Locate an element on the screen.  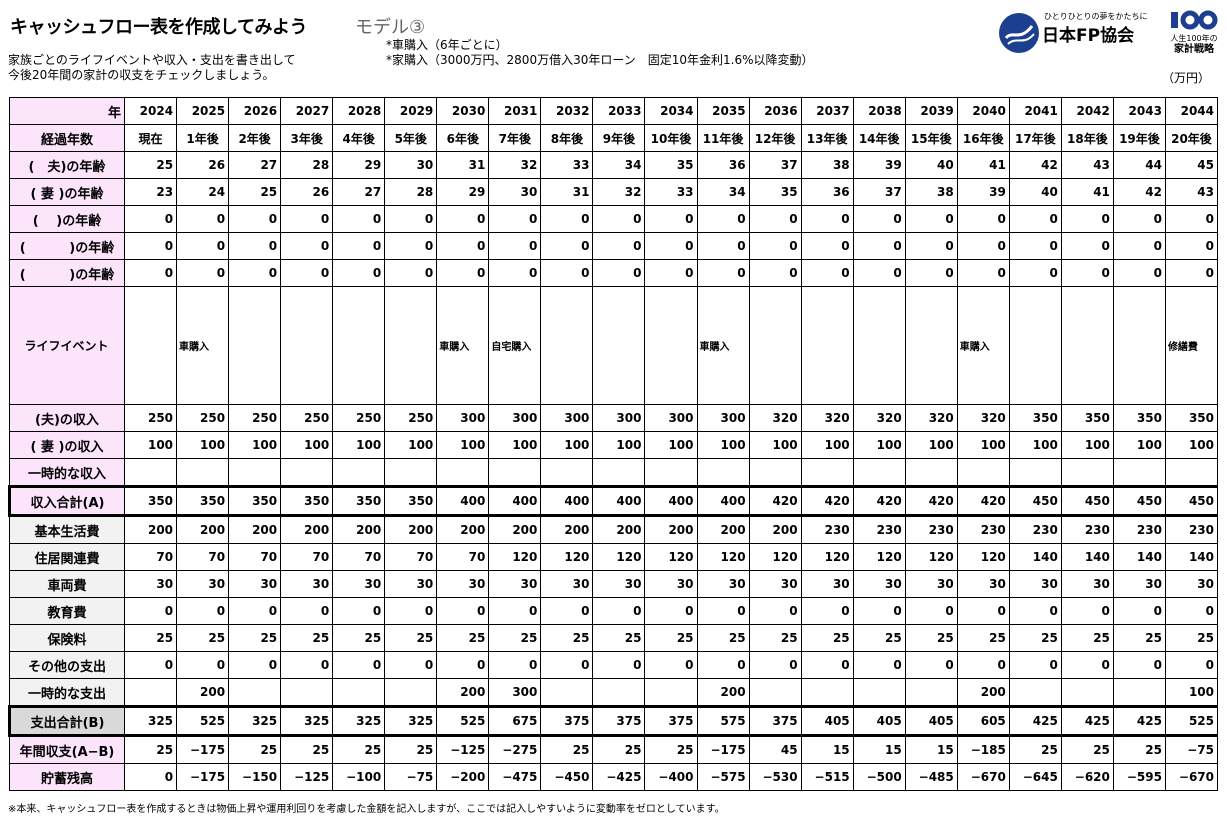
table-cell: 2026 is located at coordinates (255, 111).